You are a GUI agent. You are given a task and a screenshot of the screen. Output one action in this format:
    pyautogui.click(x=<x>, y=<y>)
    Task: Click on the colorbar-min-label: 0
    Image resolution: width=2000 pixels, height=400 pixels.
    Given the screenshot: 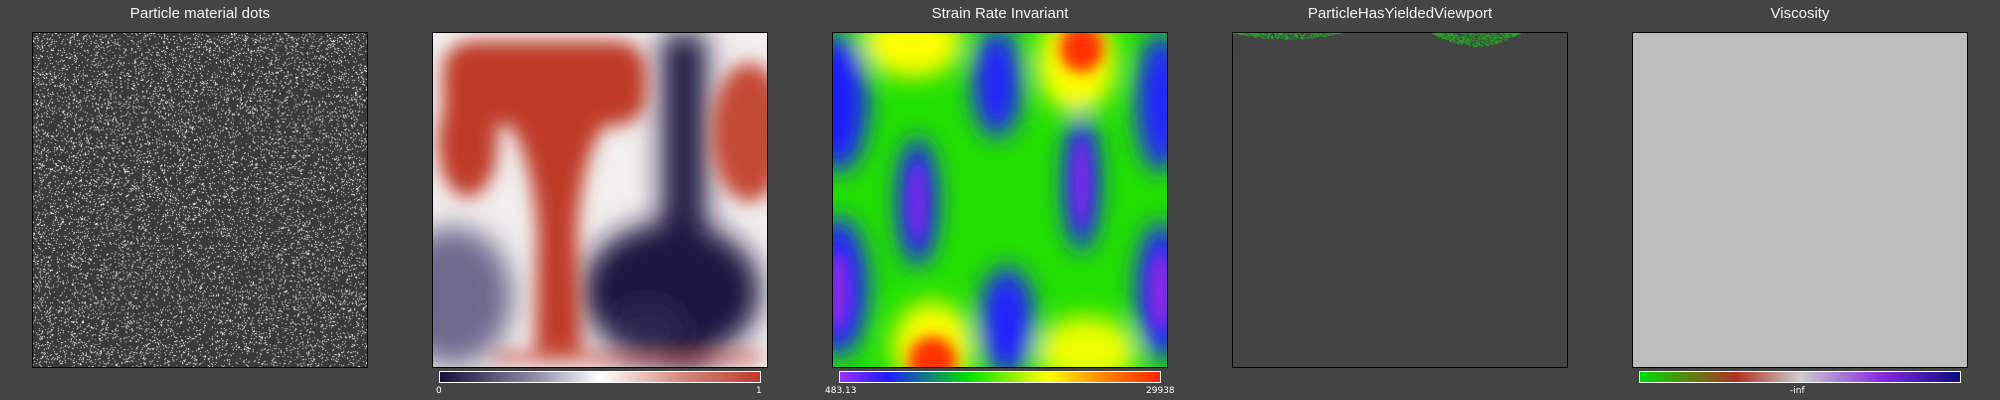 What is the action you would take?
    pyautogui.click(x=439, y=391)
    